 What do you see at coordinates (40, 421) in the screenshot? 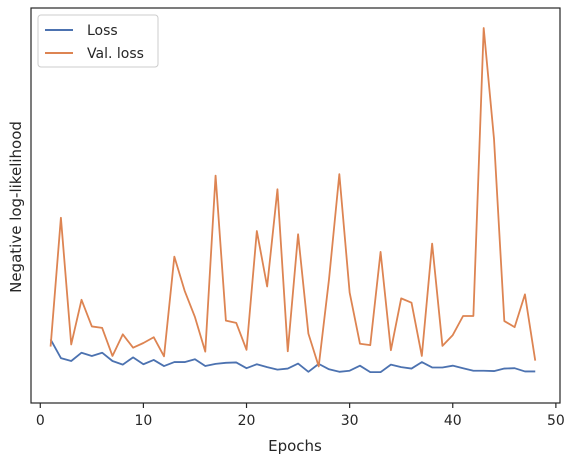
I see `x-tick-label: 0` at bounding box center [40, 421].